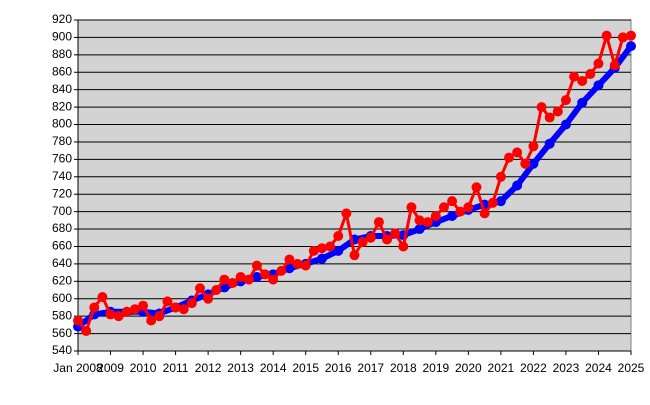 The height and width of the screenshot is (405, 650). I want to click on y-tick-label: 640, so click(62, 263).